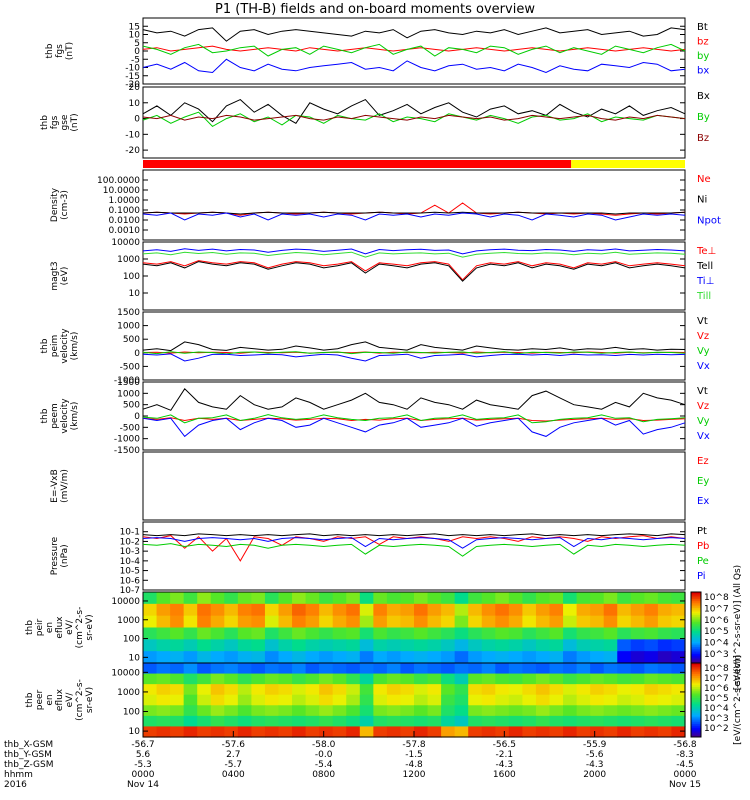  I want to click on x-axis-value: 2000, so click(594, 775).